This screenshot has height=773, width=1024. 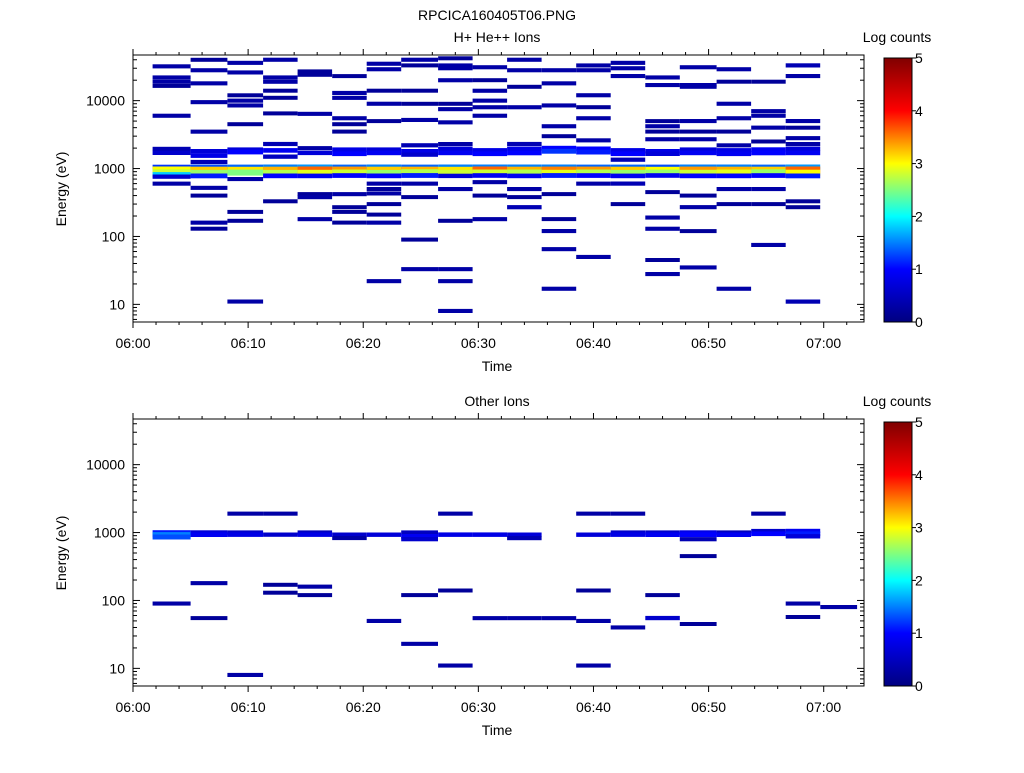 What do you see at coordinates (105, 101) in the screenshot?
I see `y-tick-label: 10000` at bounding box center [105, 101].